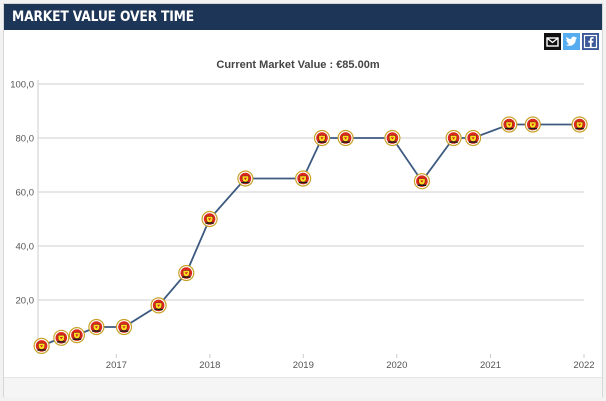  I want to click on x-tick-label: 2019, so click(303, 365).